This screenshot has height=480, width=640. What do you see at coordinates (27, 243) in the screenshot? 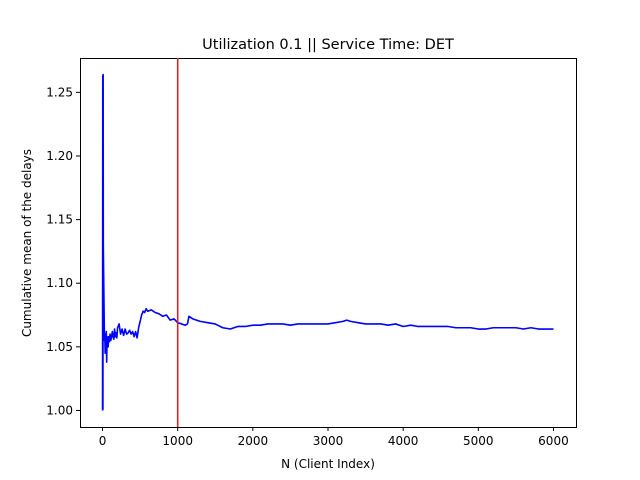
I see `y-axis-label: Cumulative mean of the delays` at bounding box center [27, 243].